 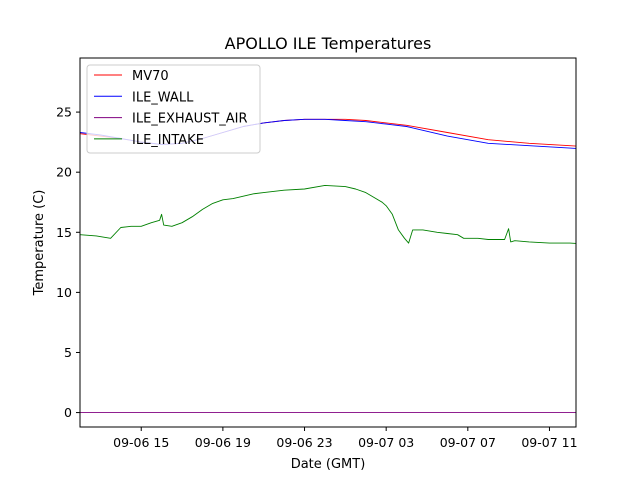 I want to click on legend-label-0: MV70, so click(x=150, y=76).